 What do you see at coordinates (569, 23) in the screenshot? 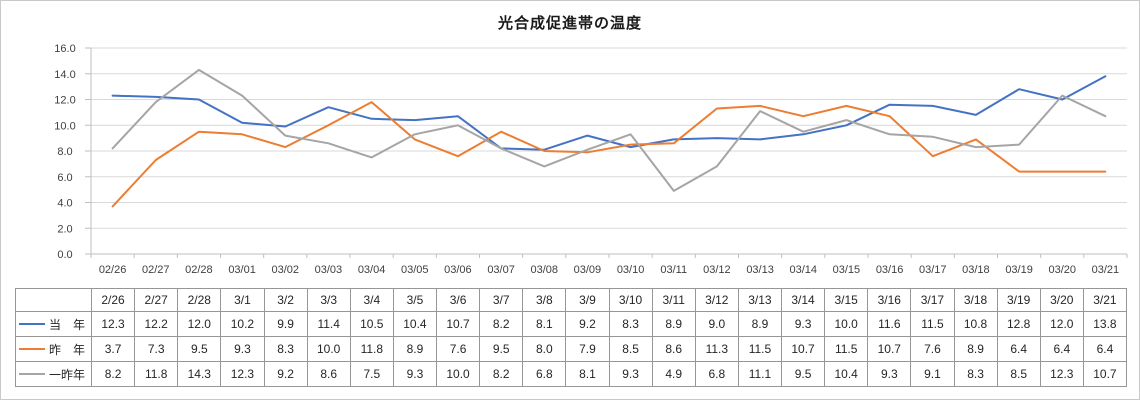
I see `chart-title: 光合成促進帯の温度` at bounding box center [569, 23].